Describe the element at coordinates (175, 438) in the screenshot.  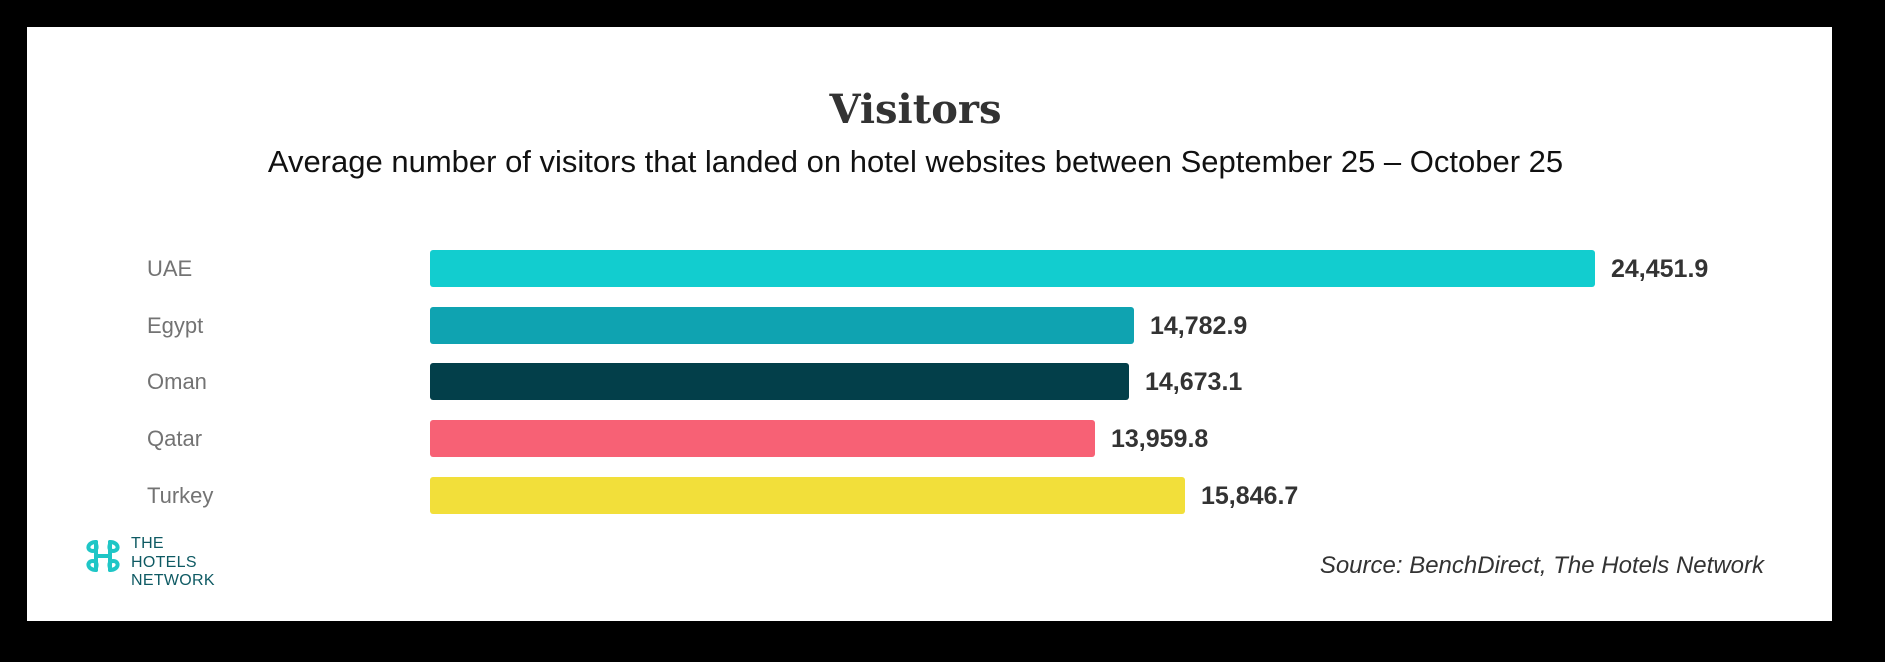
I see `category-label: Qatar` at that location.